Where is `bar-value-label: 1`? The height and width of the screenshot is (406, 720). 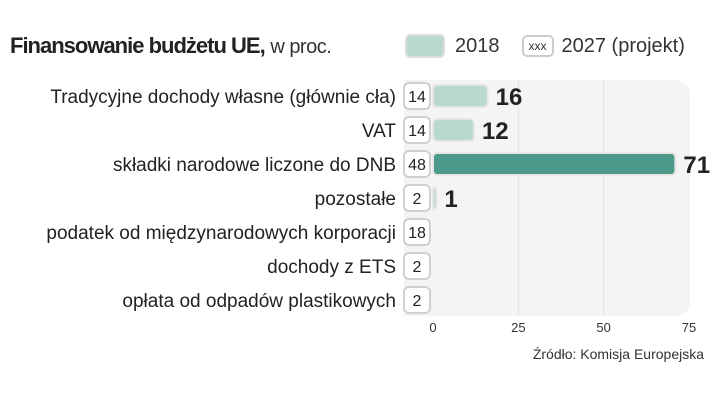 bar-value-label: 1 is located at coordinates (450, 199).